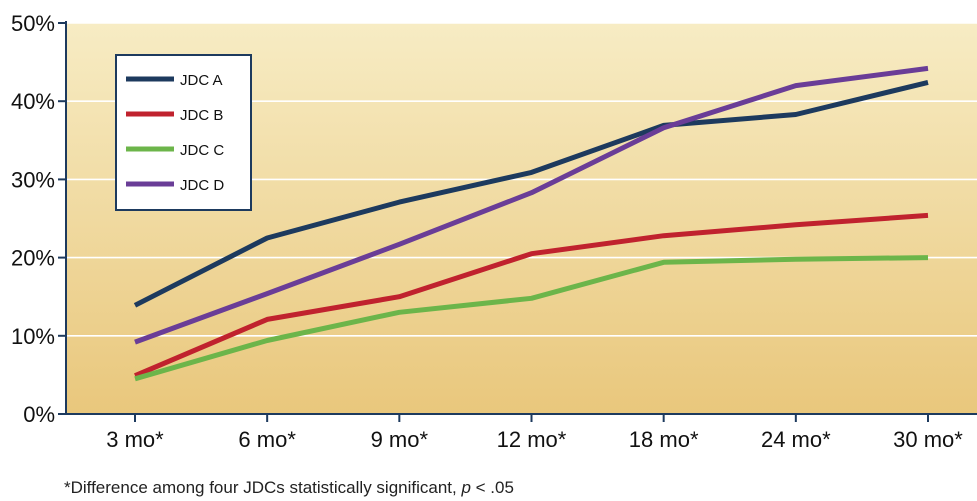 The width and height of the screenshot is (977, 501). Describe the element at coordinates (400, 439) in the screenshot. I see `x-tick-label: 9 mo*` at that location.